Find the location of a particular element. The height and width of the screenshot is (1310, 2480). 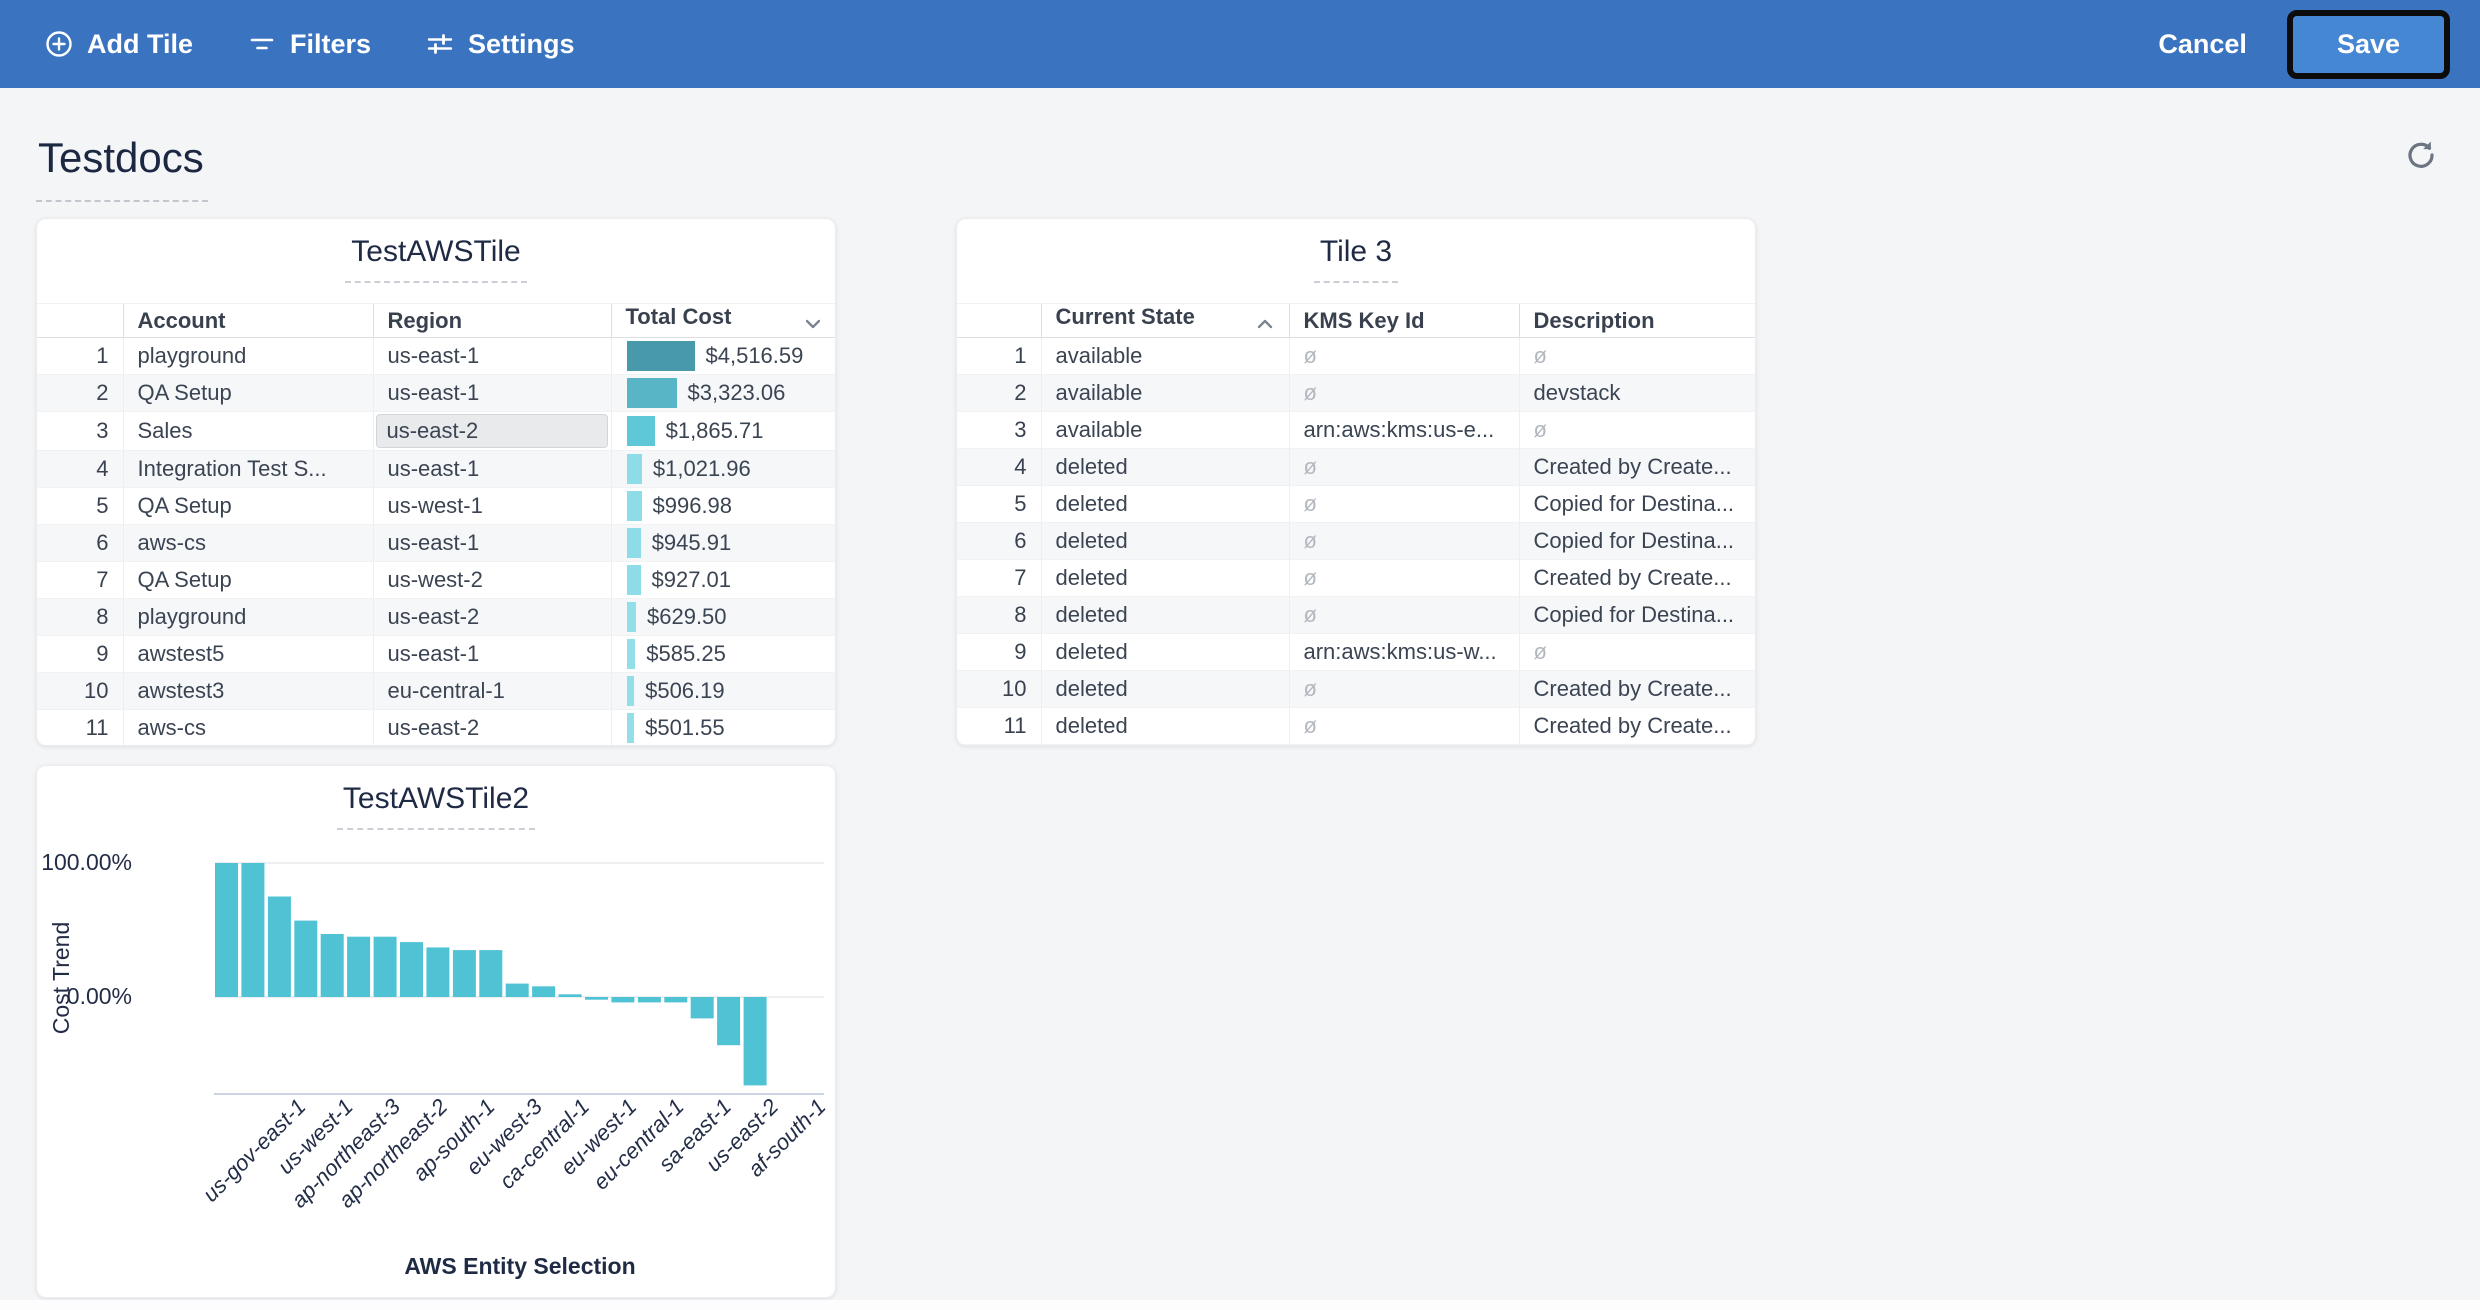

table-cell-account: awstest5 is located at coordinates (247, 654).